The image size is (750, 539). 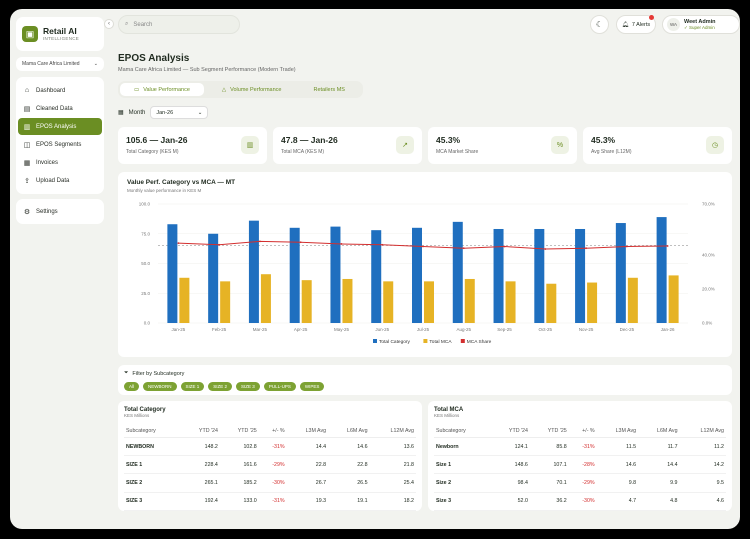 What do you see at coordinates (137, 112) in the screenshot?
I see `month-label: Month` at bounding box center [137, 112].